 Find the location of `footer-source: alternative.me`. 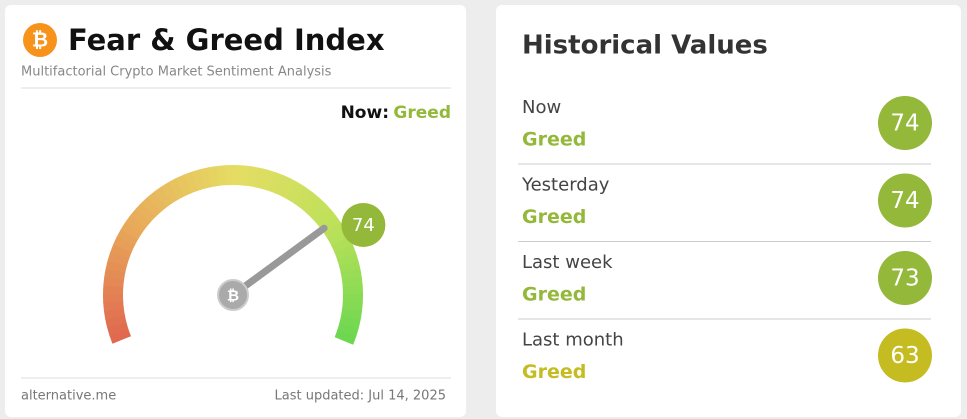

footer-source: alternative.me is located at coordinates (68, 396).